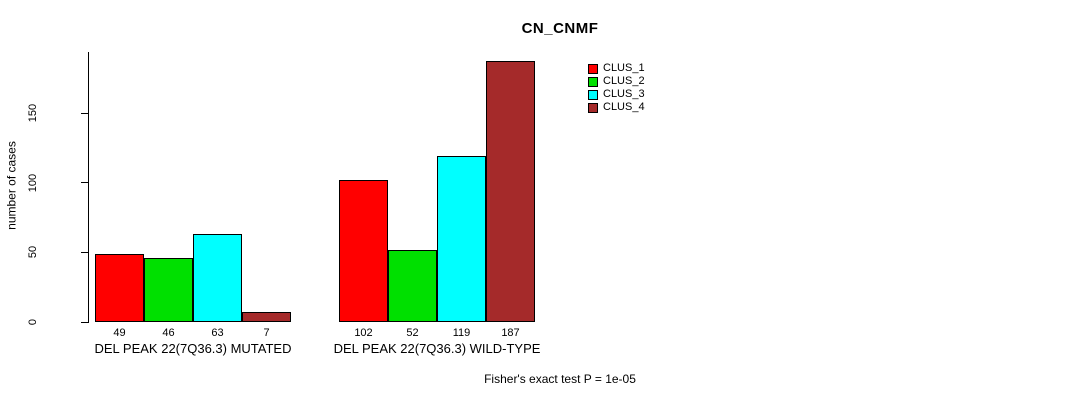 The width and height of the screenshot is (1090, 400). Describe the element at coordinates (33, 182) in the screenshot. I see `y-tick-label: 100` at that location.